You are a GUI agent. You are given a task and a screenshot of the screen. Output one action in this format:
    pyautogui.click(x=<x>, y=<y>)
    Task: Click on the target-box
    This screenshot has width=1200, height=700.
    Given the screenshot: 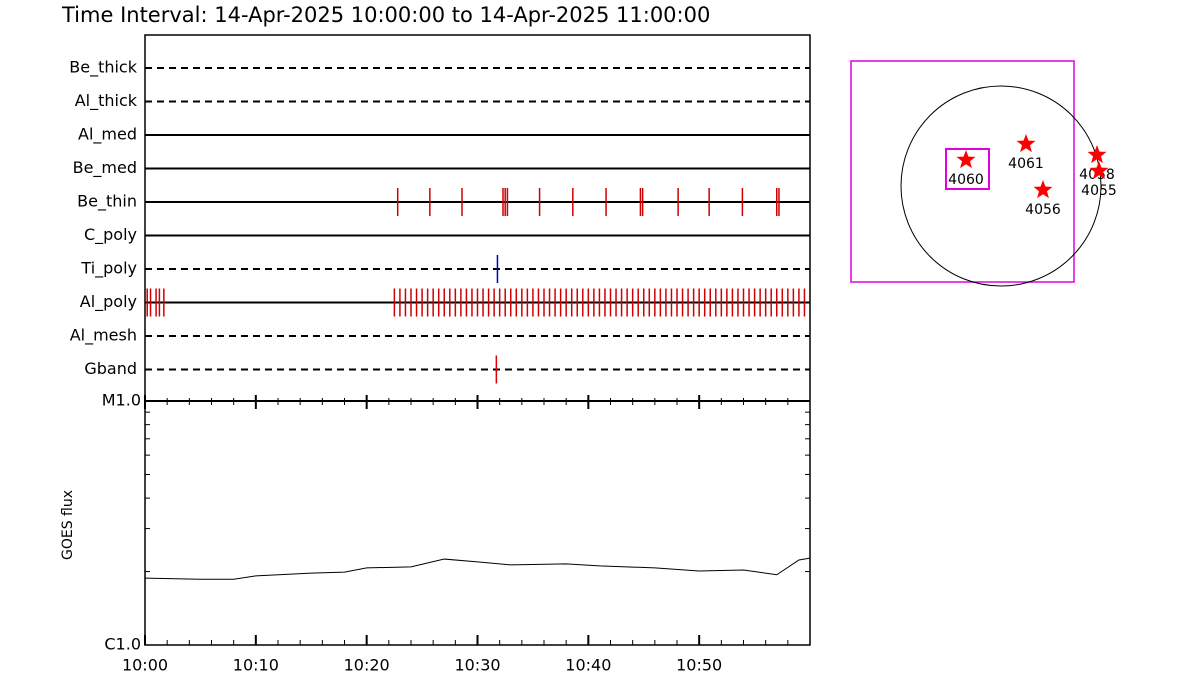 What is the action you would take?
    pyautogui.click(x=967, y=169)
    